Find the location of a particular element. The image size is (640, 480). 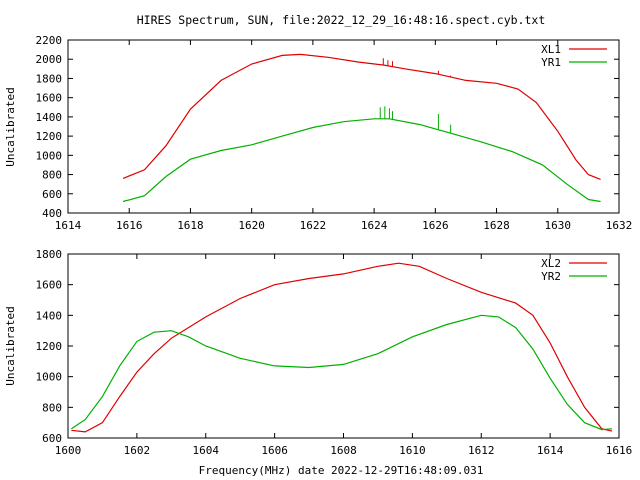

bottom-plot-ylabel: Uncalibrated is located at coordinates (10, 345).